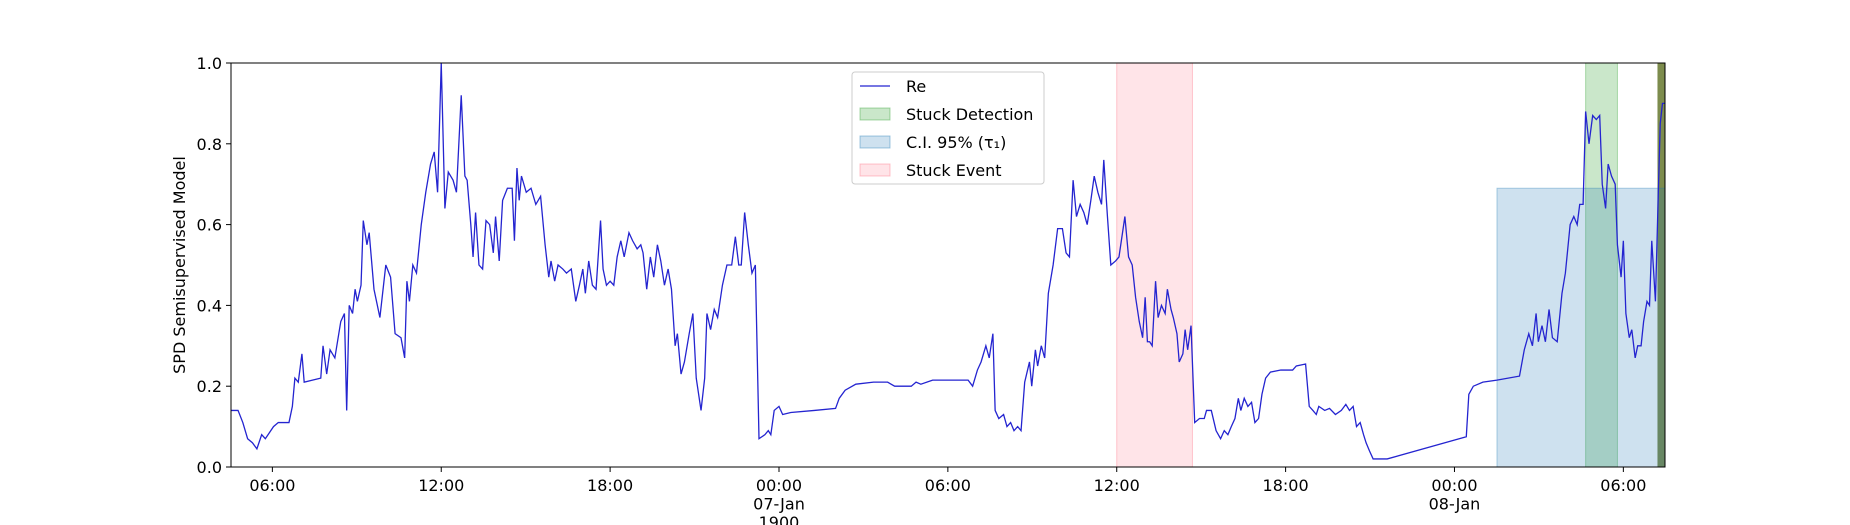 Image resolution: width=1850 pixels, height=525 pixels. What do you see at coordinates (956, 142) in the screenshot?
I see `legend-label: C.I. 95% (τ₁)` at bounding box center [956, 142].